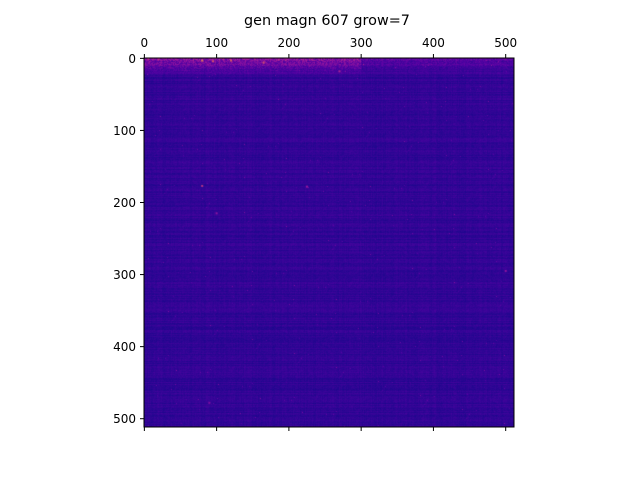  I want to click on x-tick-label: 400, so click(433, 43).